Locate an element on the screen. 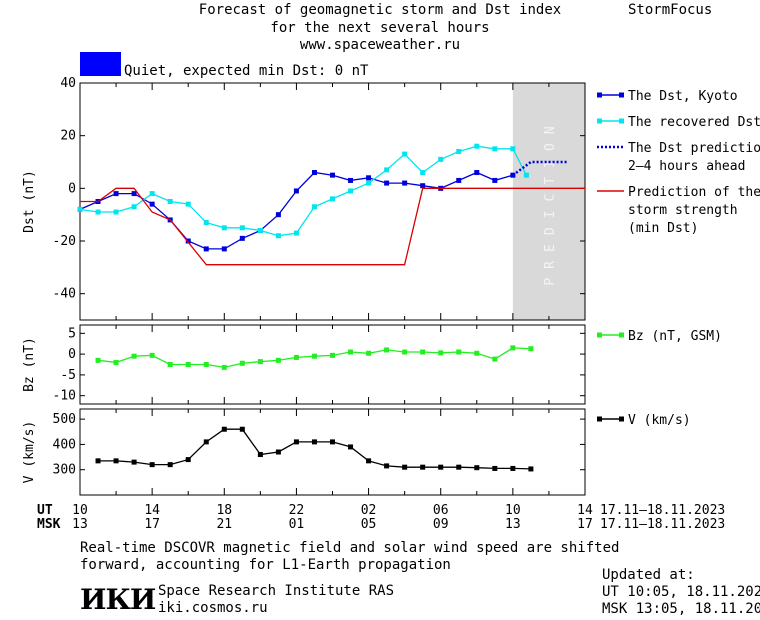 The image size is (760, 620). updated-ut: UT 10:05, 18.11.2023 is located at coordinates (681, 592).